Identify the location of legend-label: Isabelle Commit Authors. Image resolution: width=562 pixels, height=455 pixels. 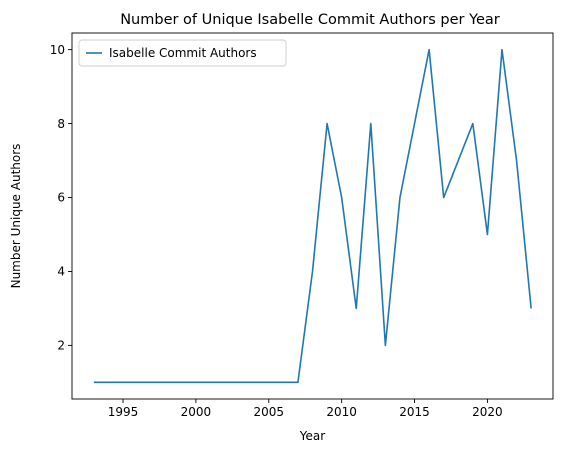
(183, 53).